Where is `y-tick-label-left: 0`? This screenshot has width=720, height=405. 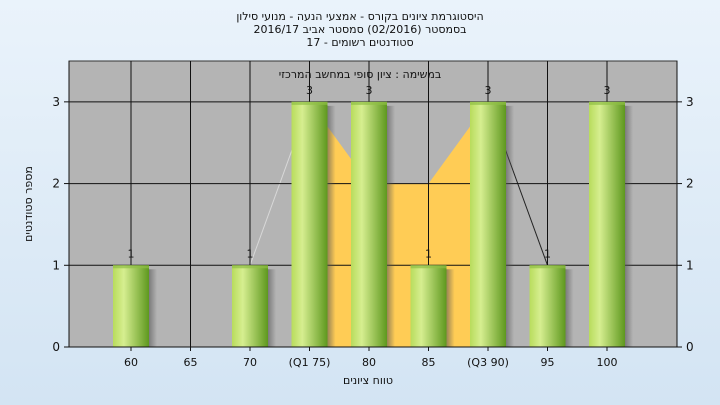
y-tick-label-left: 0 is located at coordinates (56, 347).